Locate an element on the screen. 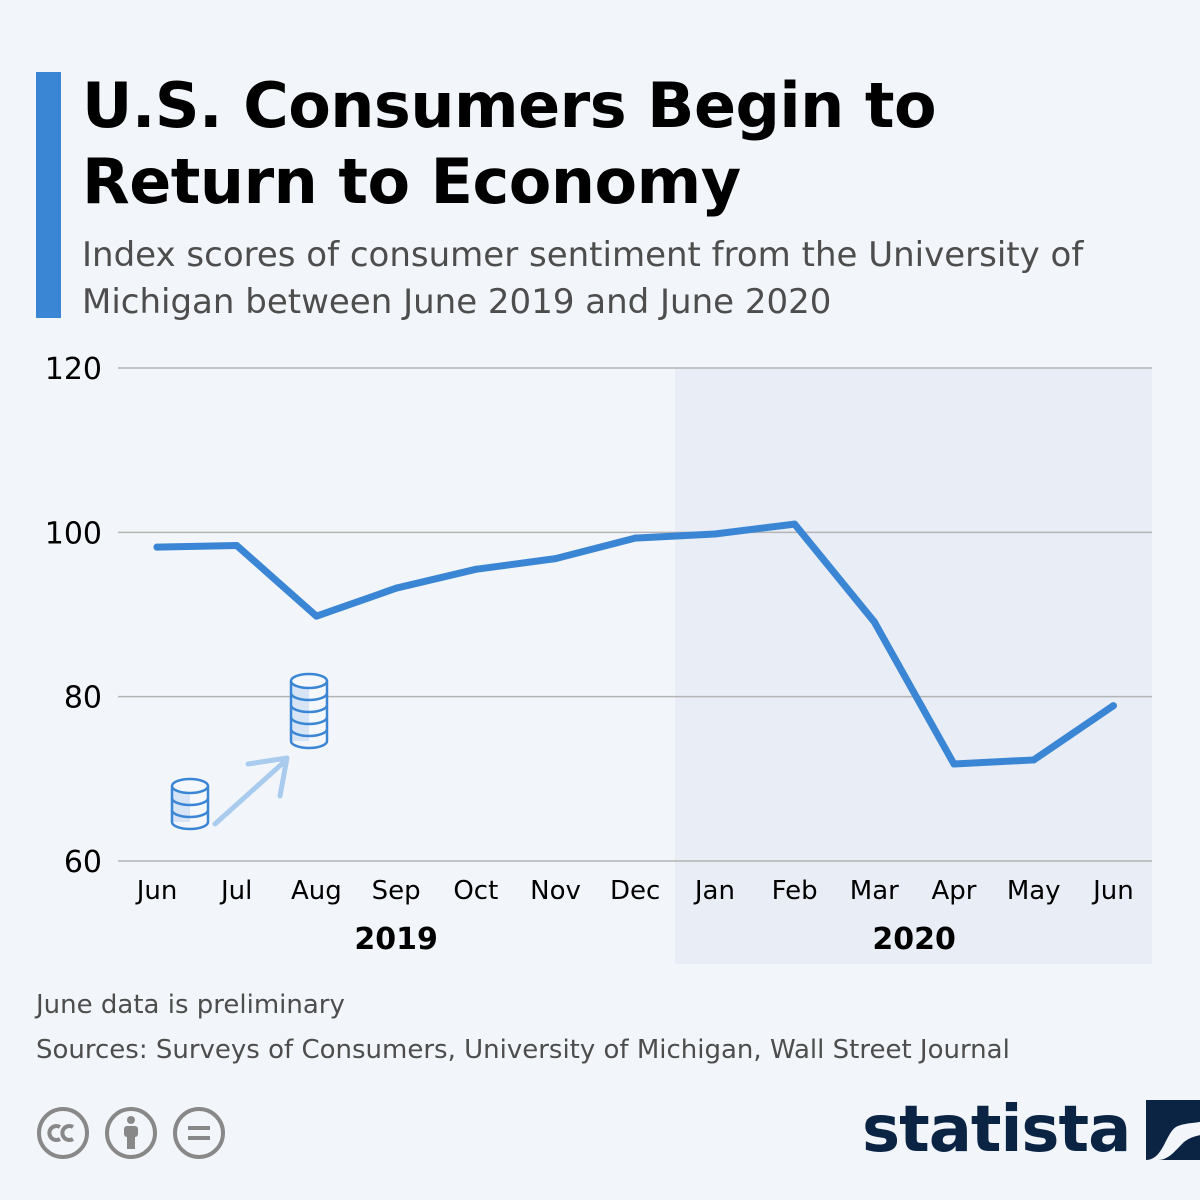 The height and width of the screenshot is (1200, 1200). year-labels: 2019 2020 is located at coordinates (655, 939).